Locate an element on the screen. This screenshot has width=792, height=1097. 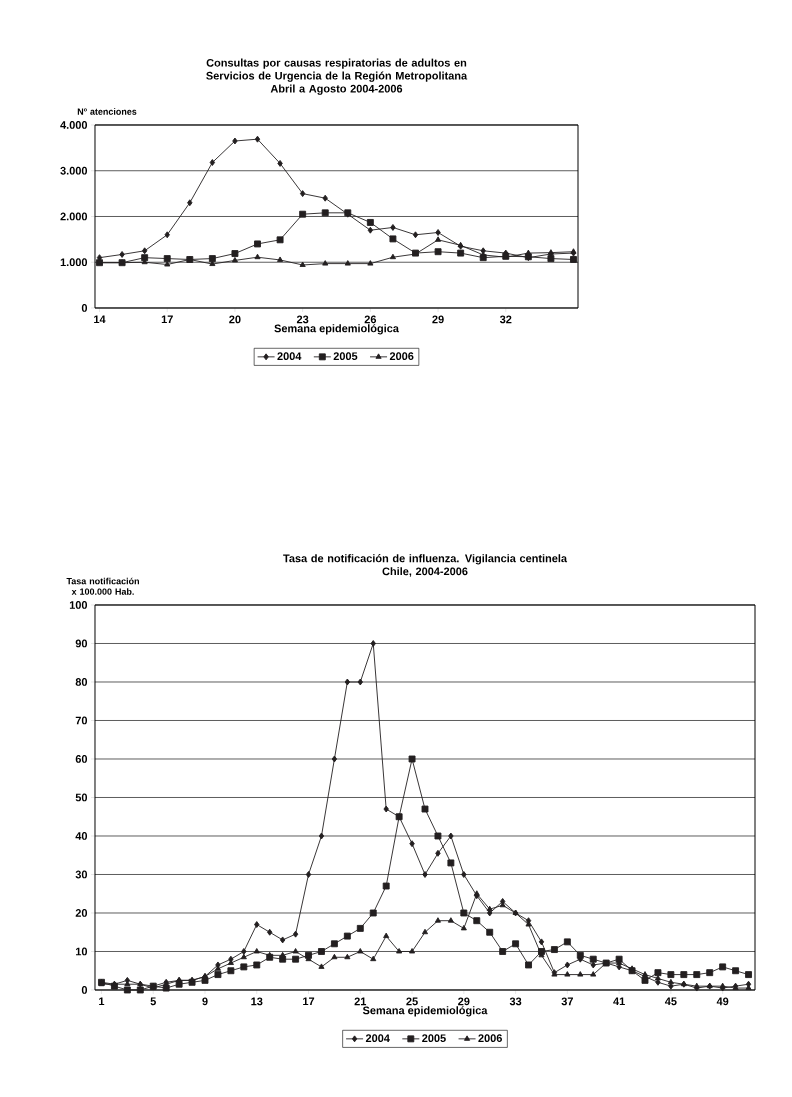
x-tick-label: 26 is located at coordinates (370, 319).